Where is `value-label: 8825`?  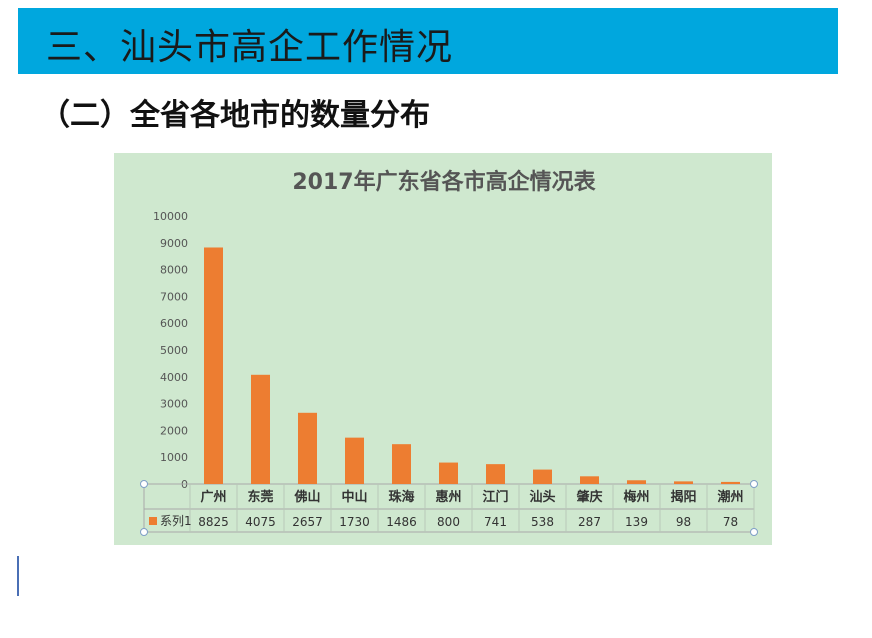 value-label: 8825 is located at coordinates (213, 522).